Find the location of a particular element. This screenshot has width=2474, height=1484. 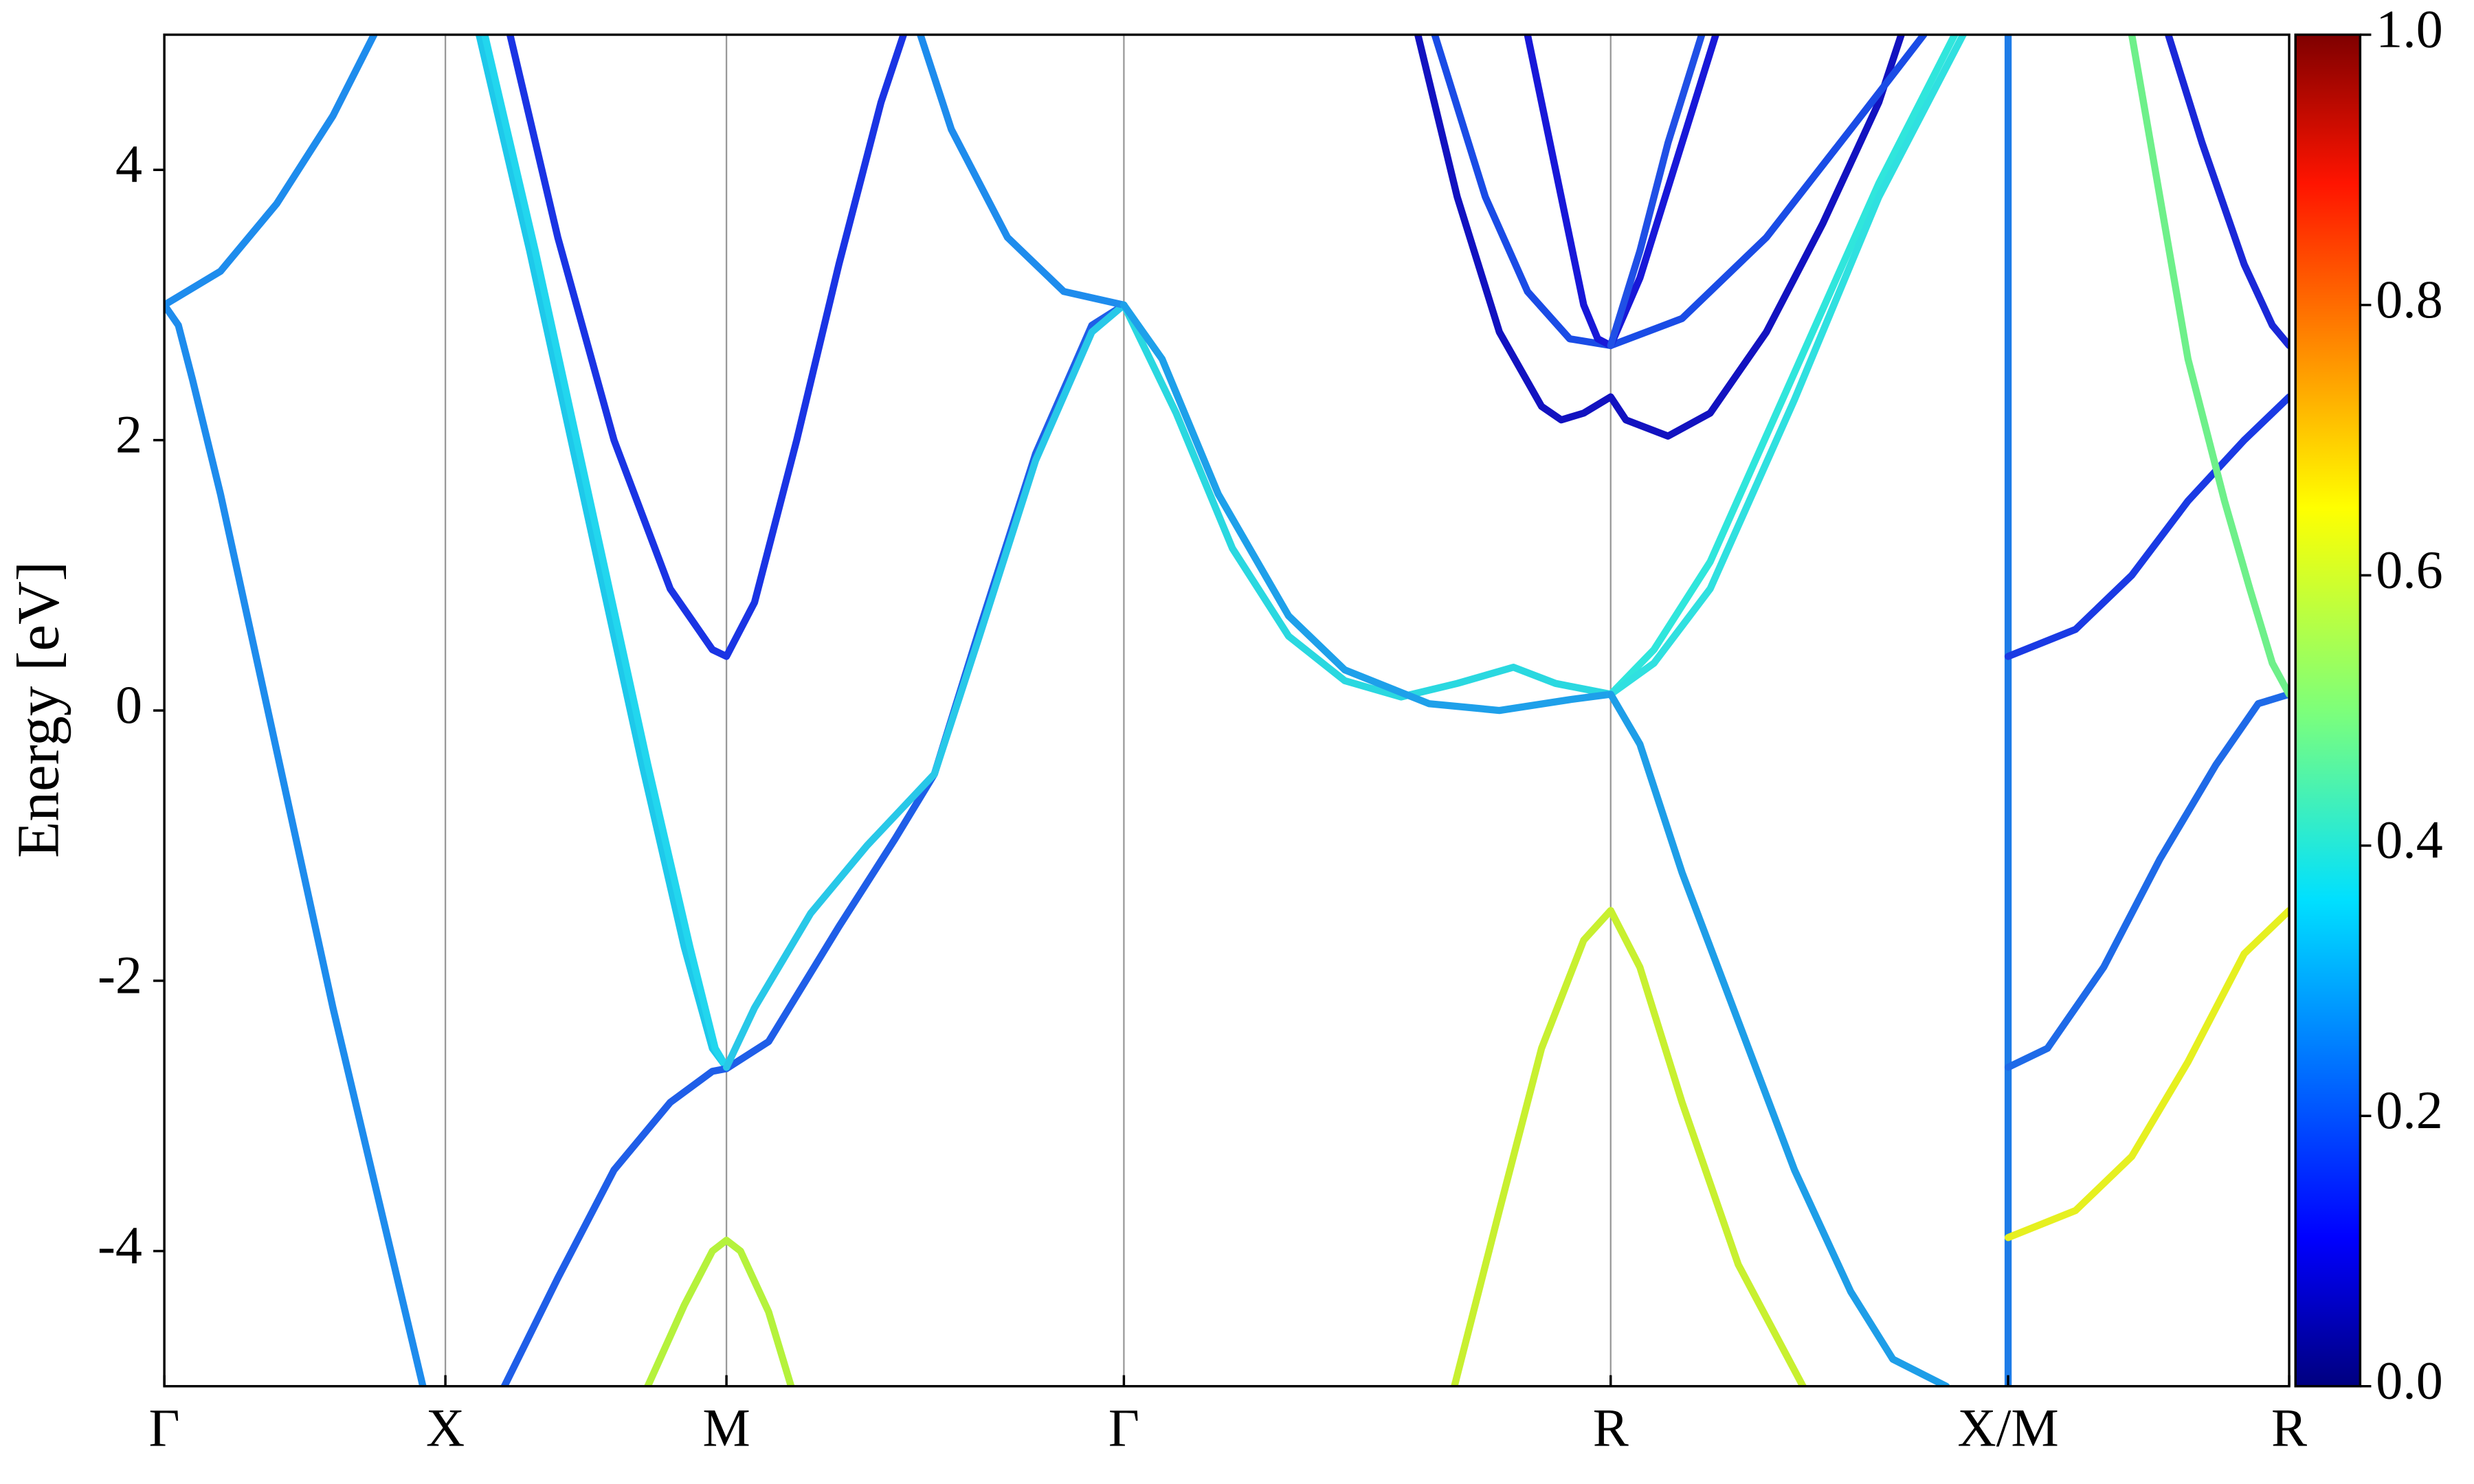

x-tick-label: X/M is located at coordinates (2007, 1427).